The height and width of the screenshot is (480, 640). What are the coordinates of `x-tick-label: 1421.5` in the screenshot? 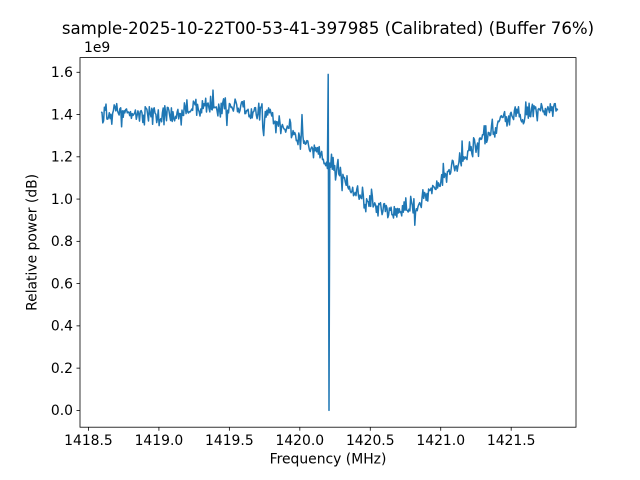 It's located at (511, 441).